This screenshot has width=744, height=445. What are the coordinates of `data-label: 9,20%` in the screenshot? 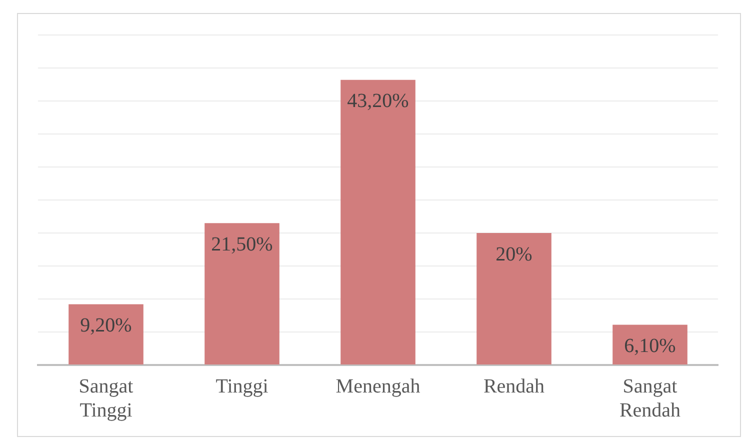 It's located at (106, 325).